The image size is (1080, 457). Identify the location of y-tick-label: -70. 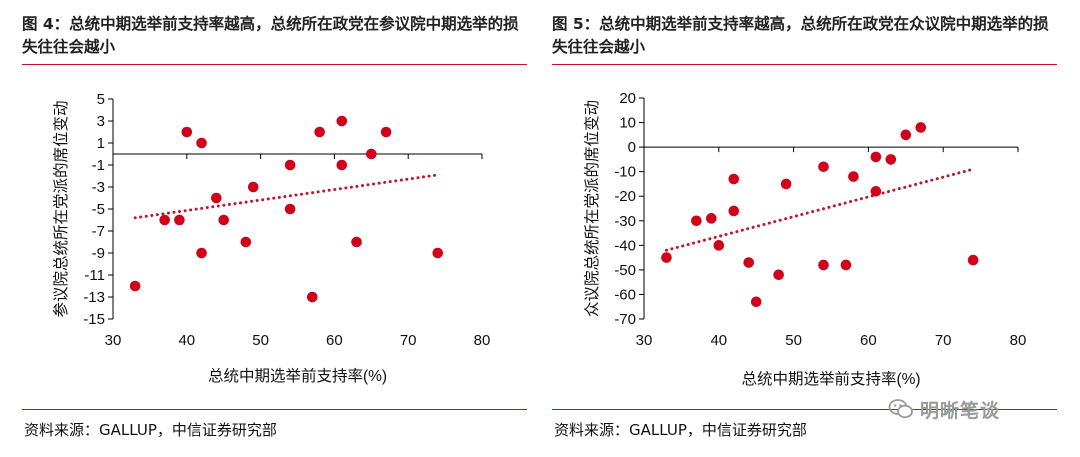
(625, 319).